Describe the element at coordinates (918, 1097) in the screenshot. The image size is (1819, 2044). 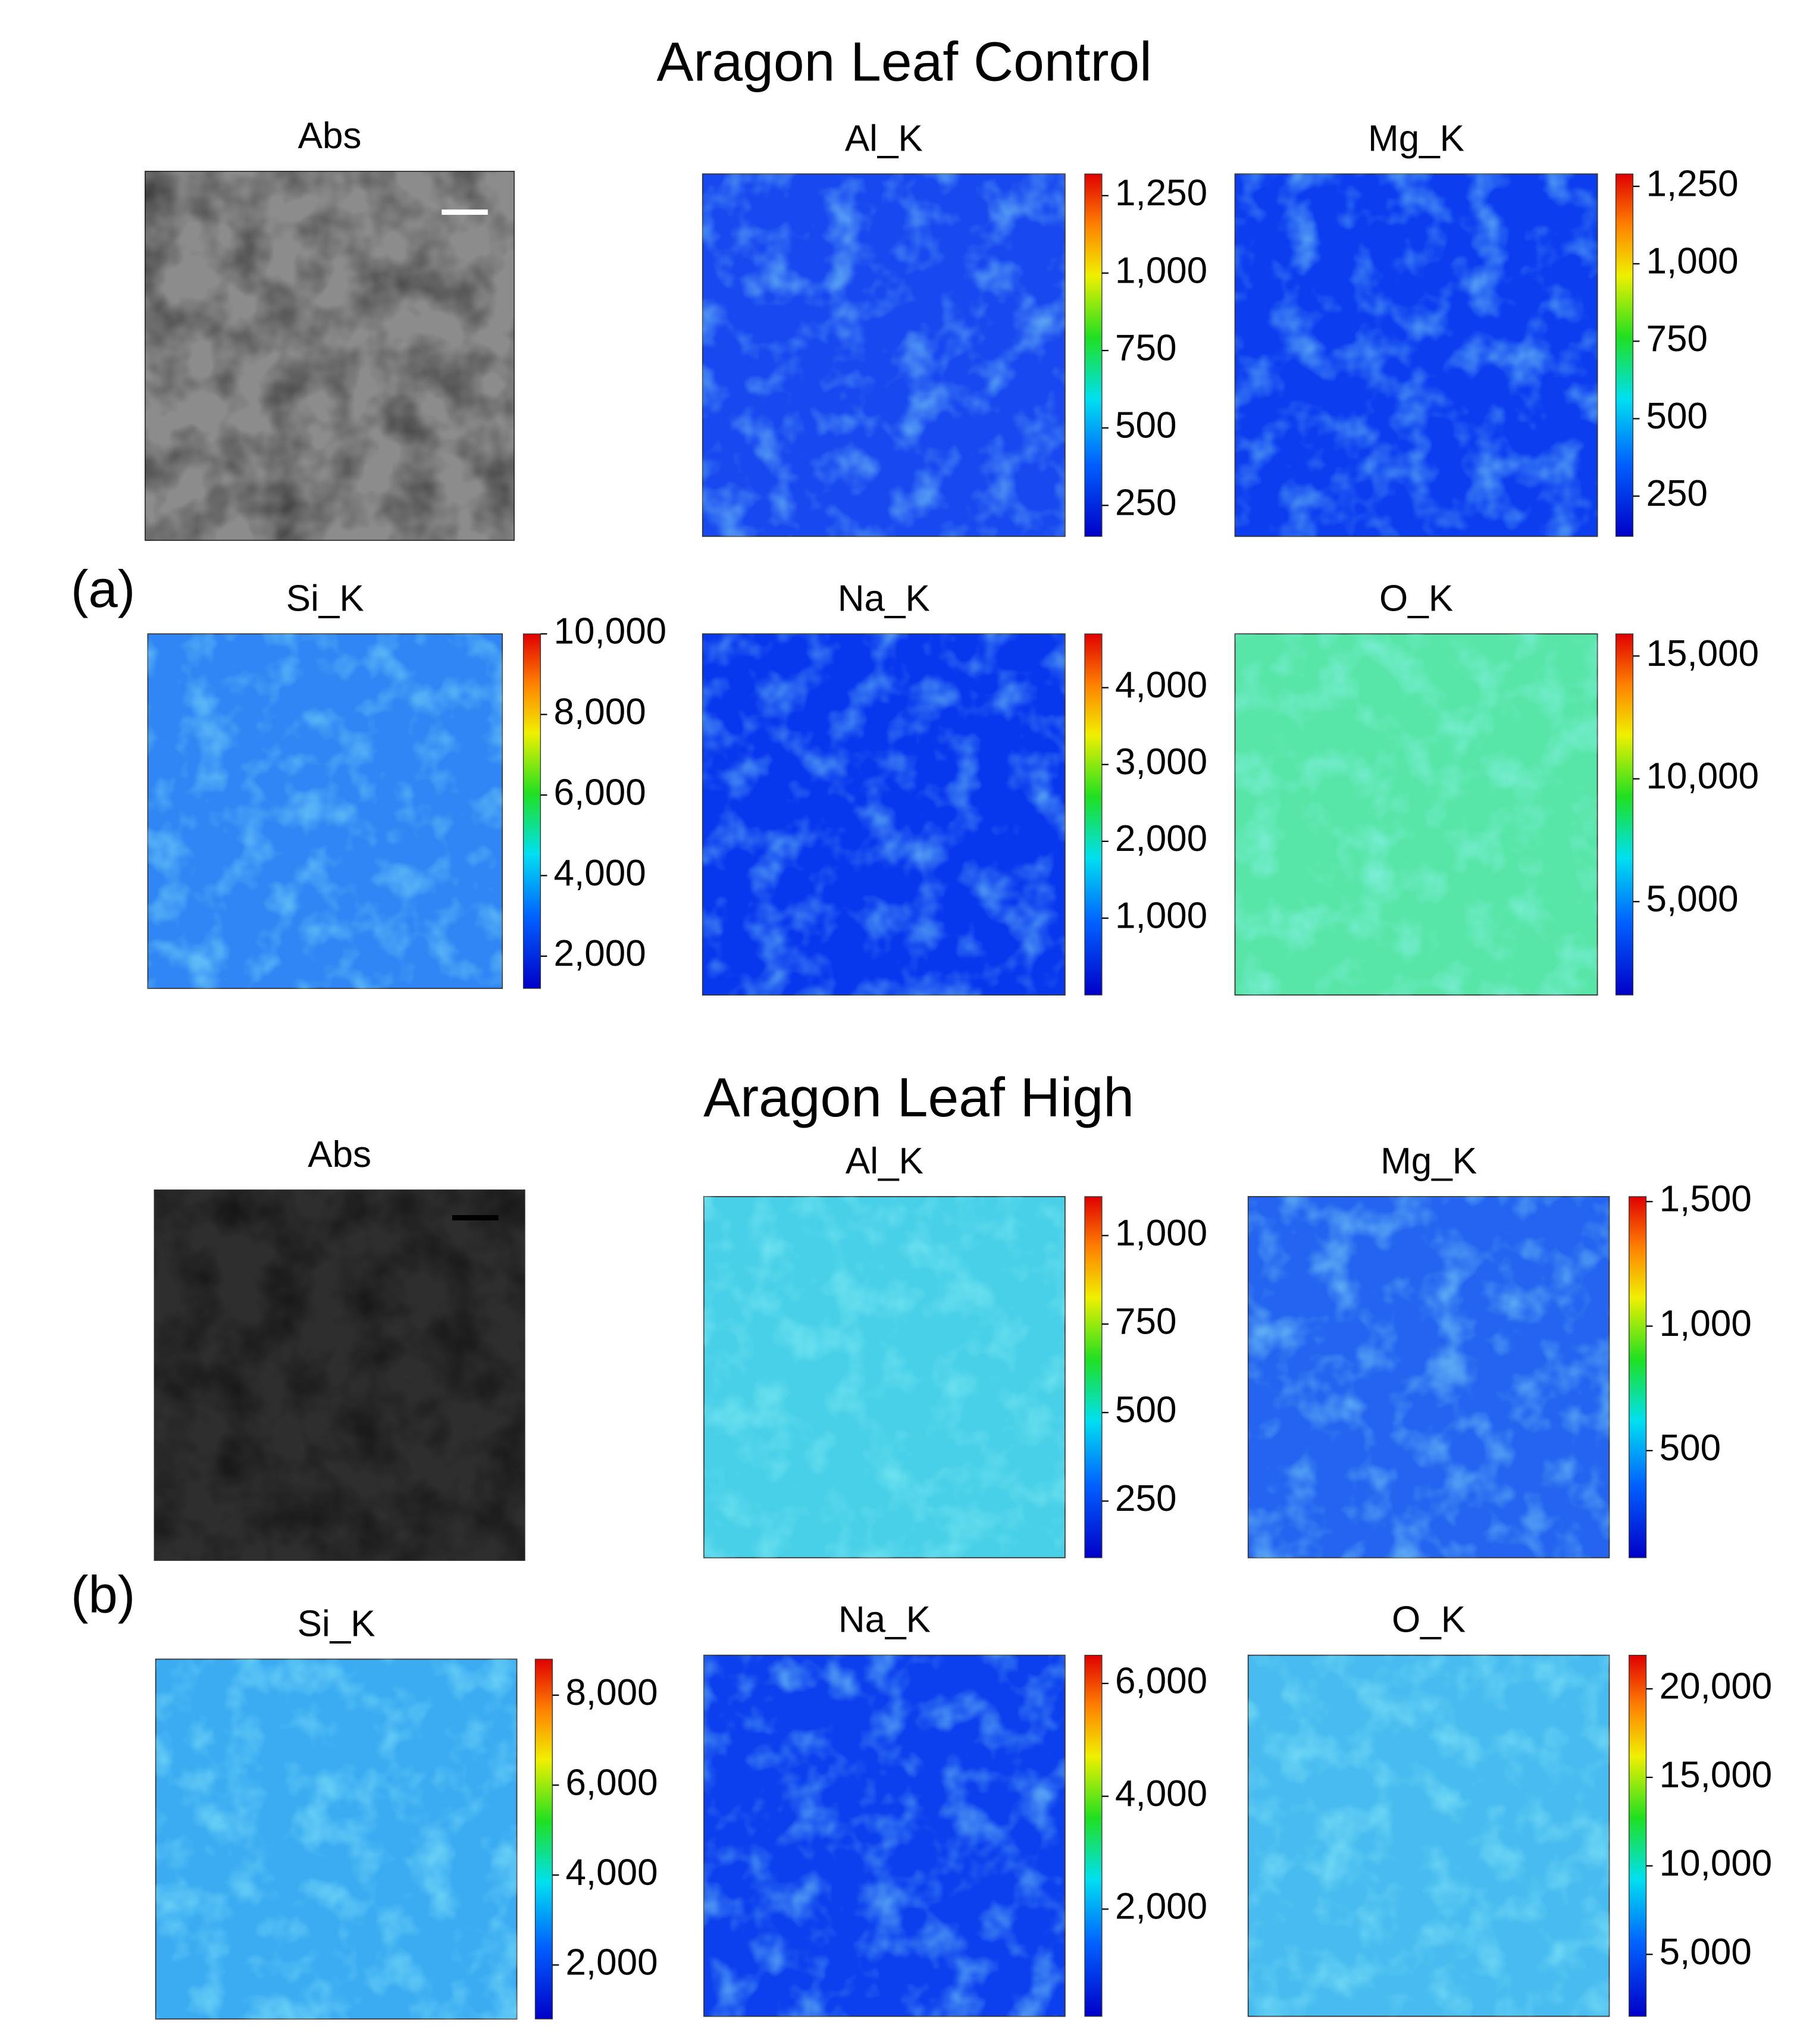
I see `panel-title: Aragon Leaf High` at that location.